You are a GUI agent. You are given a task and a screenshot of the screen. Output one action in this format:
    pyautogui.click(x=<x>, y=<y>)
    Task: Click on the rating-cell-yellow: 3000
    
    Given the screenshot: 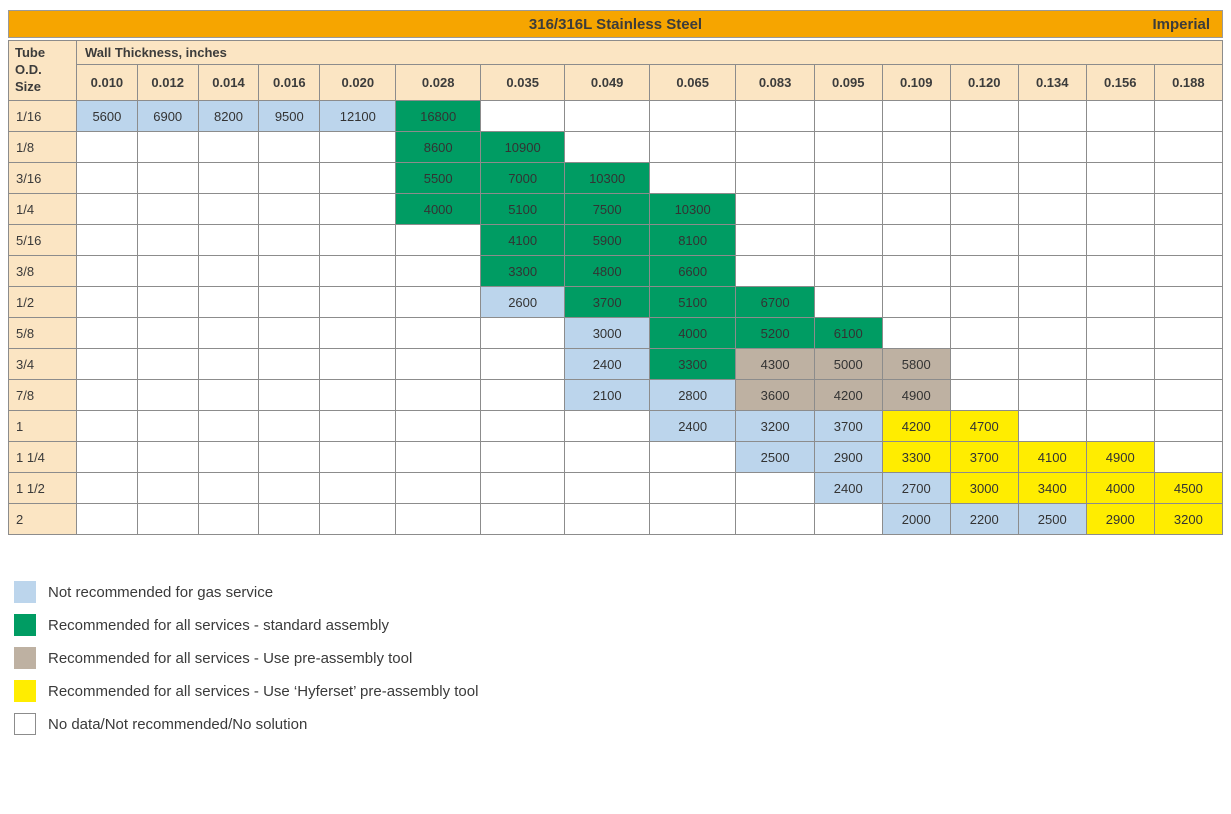 What is the action you would take?
    pyautogui.click(x=984, y=488)
    